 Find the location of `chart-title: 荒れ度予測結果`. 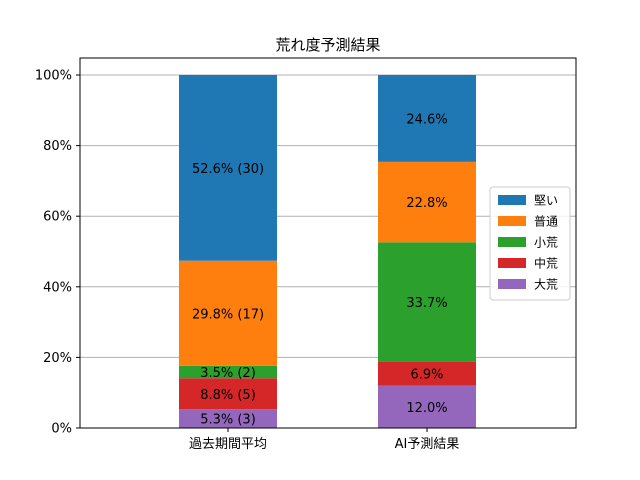

chart-title: 荒れ度予測結果 is located at coordinates (327, 45).